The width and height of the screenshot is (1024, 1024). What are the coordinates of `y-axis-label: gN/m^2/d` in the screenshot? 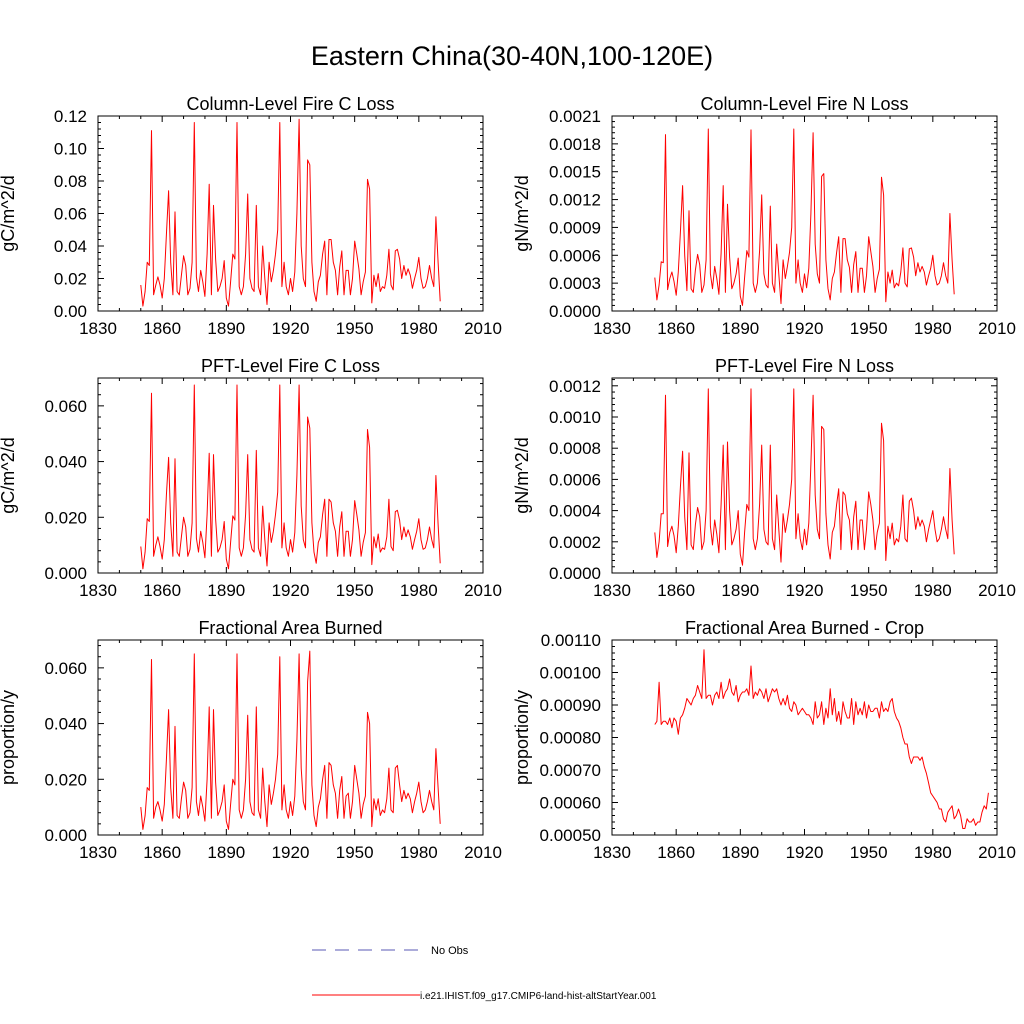 It's located at (522, 213).